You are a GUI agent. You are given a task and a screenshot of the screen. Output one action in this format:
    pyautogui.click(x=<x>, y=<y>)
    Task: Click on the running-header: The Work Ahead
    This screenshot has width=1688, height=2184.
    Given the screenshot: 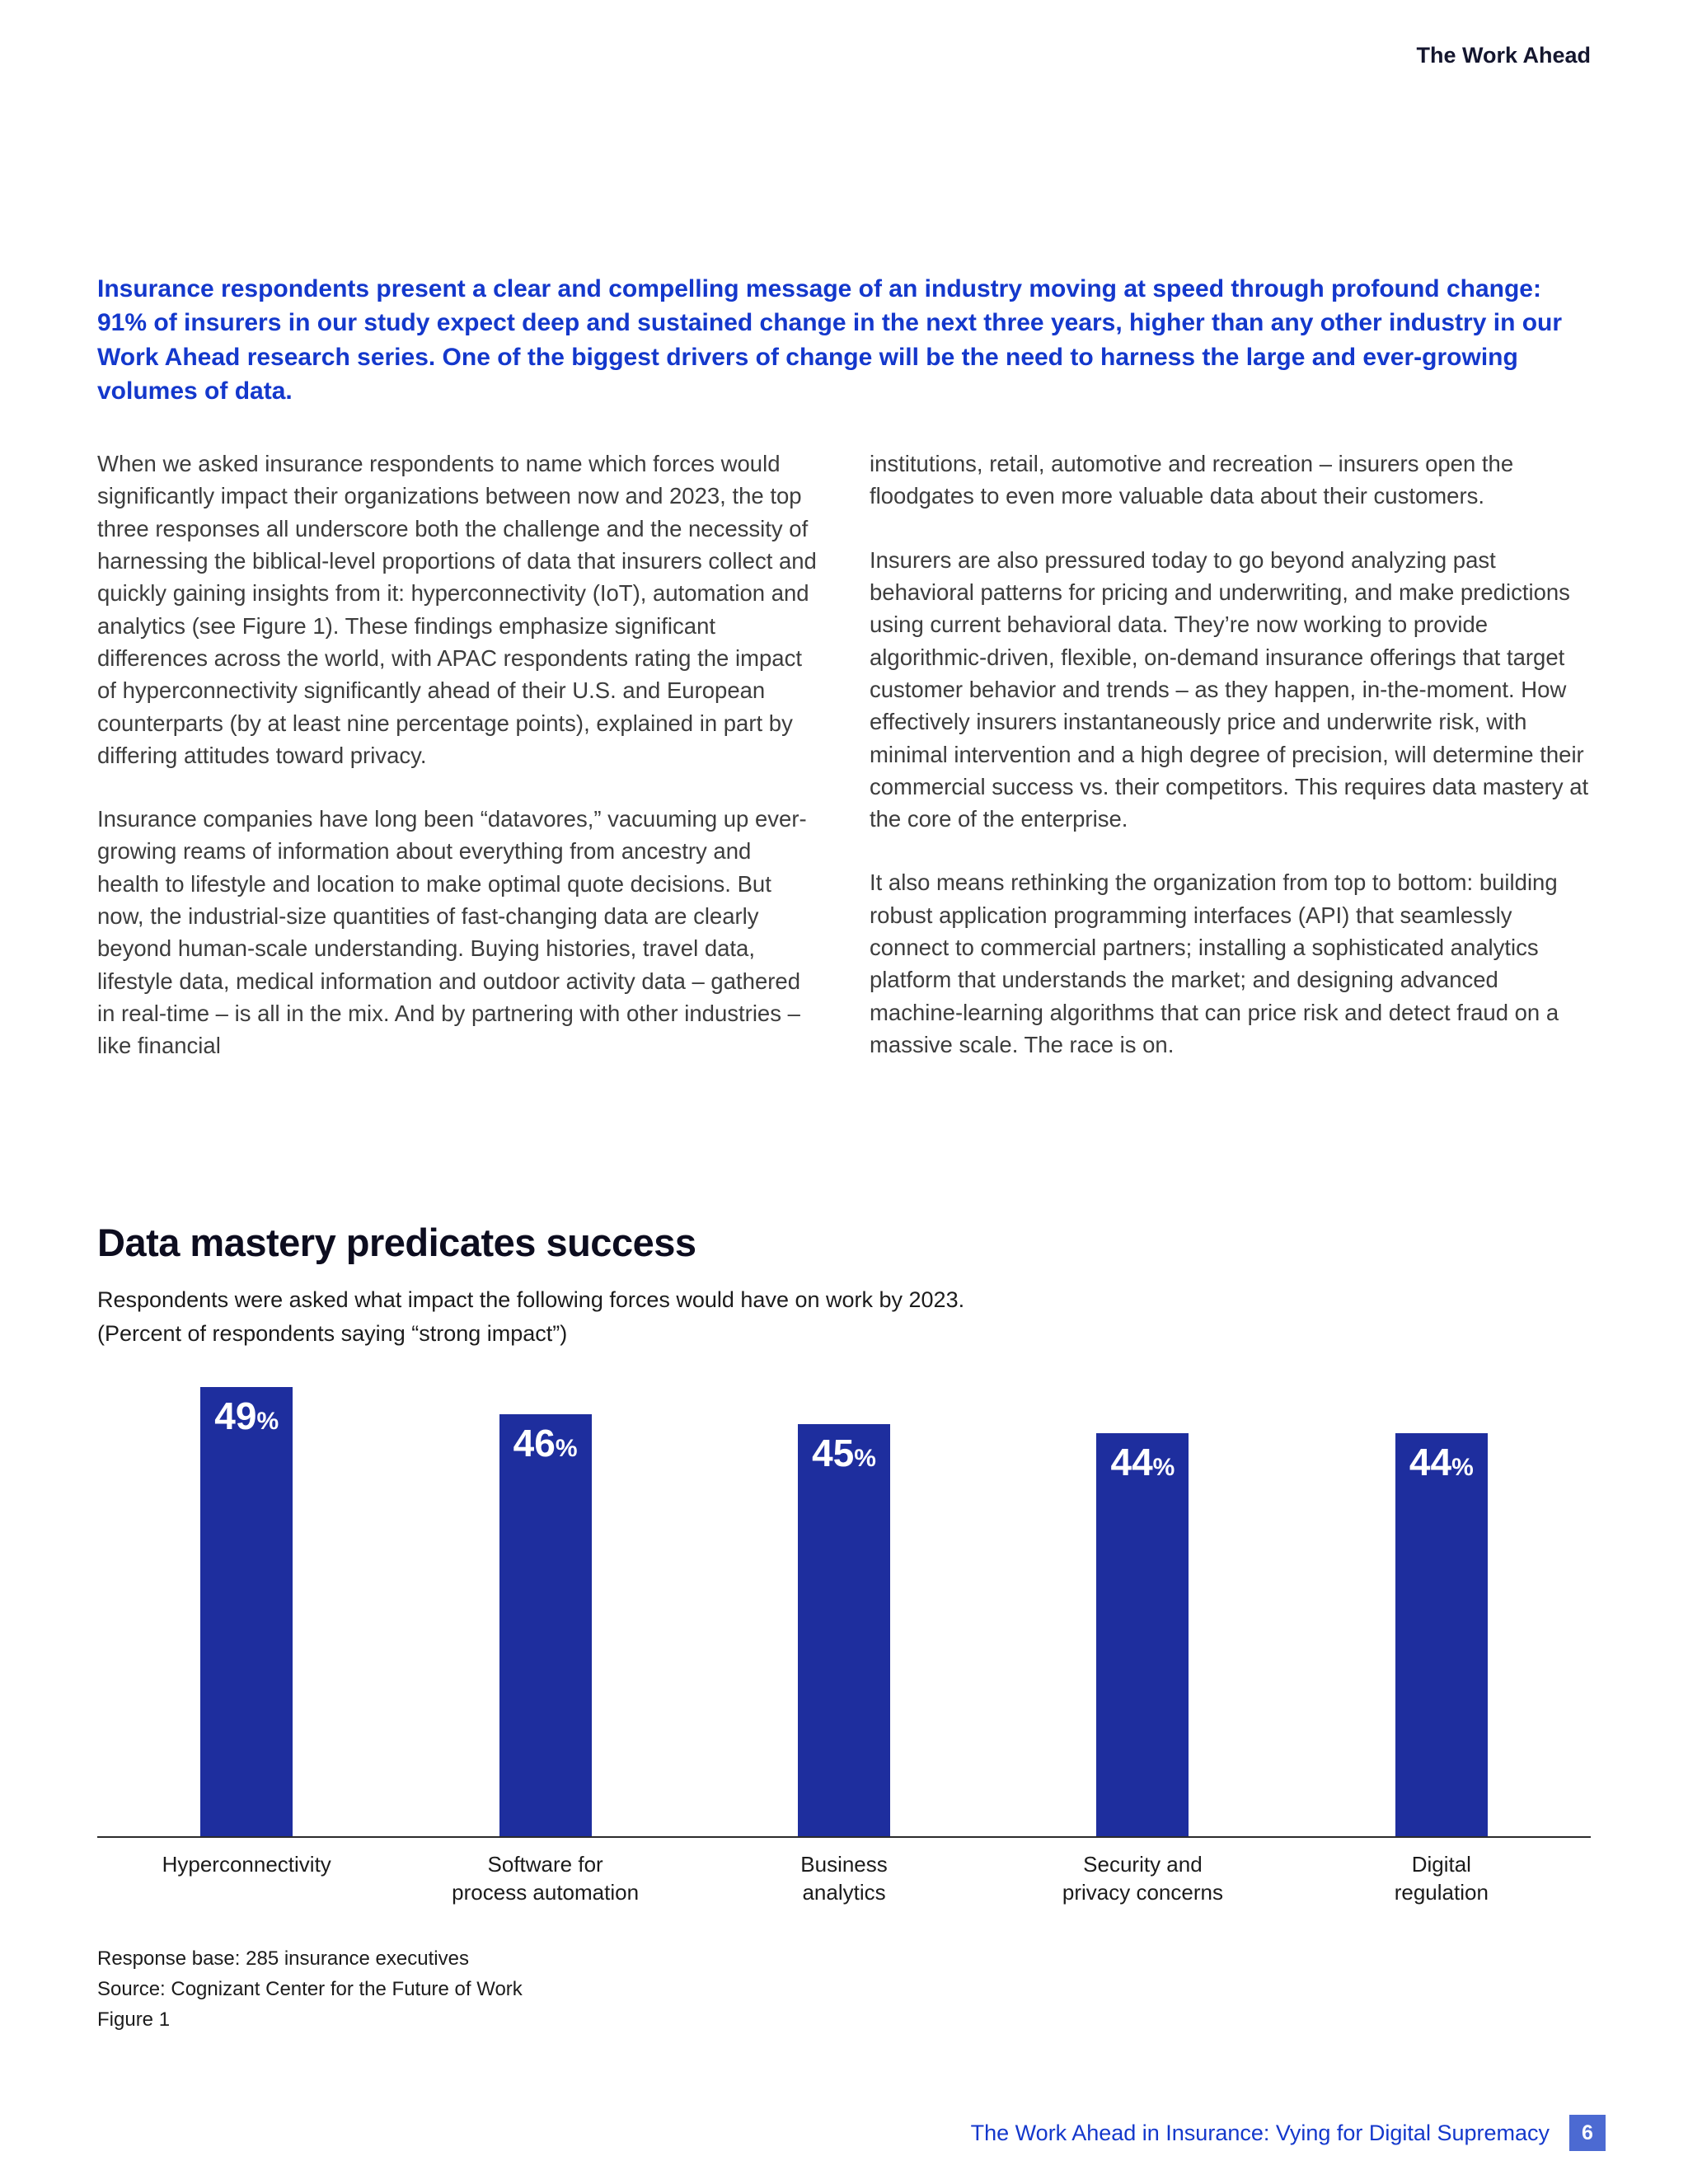 What is the action you would take?
    pyautogui.click(x=1504, y=55)
    